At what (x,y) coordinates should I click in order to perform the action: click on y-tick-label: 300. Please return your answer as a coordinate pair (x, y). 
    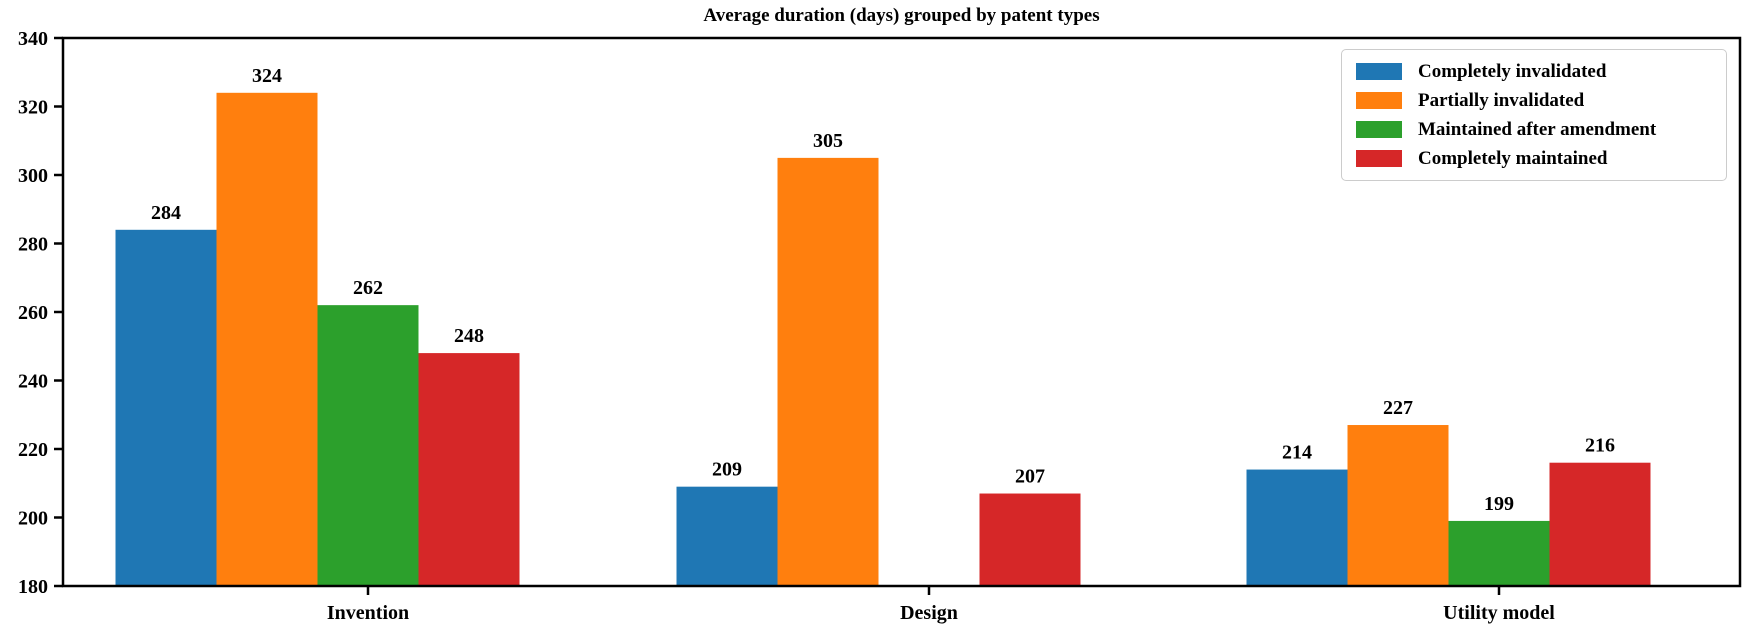
    Looking at the image, I should click on (33, 176).